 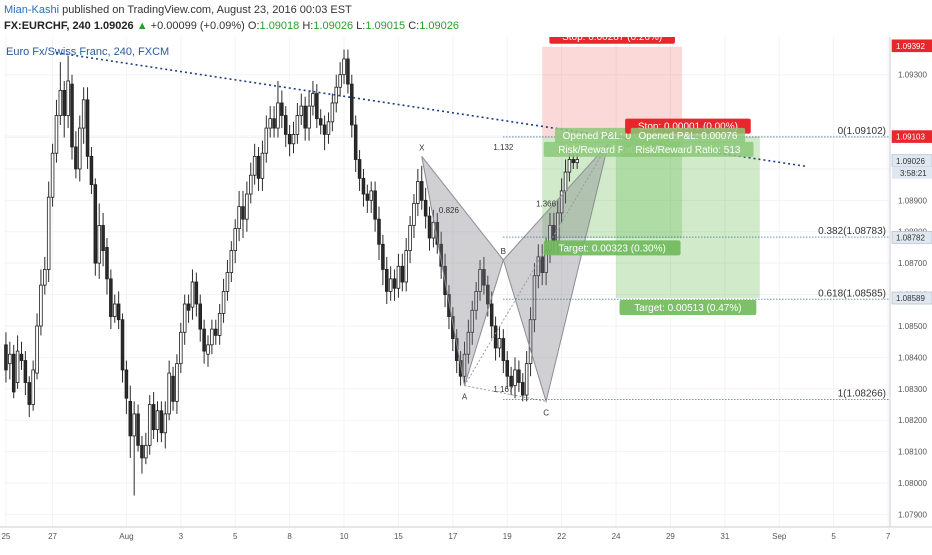 I want to click on time-tick-label: Aug, so click(x=126, y=536).